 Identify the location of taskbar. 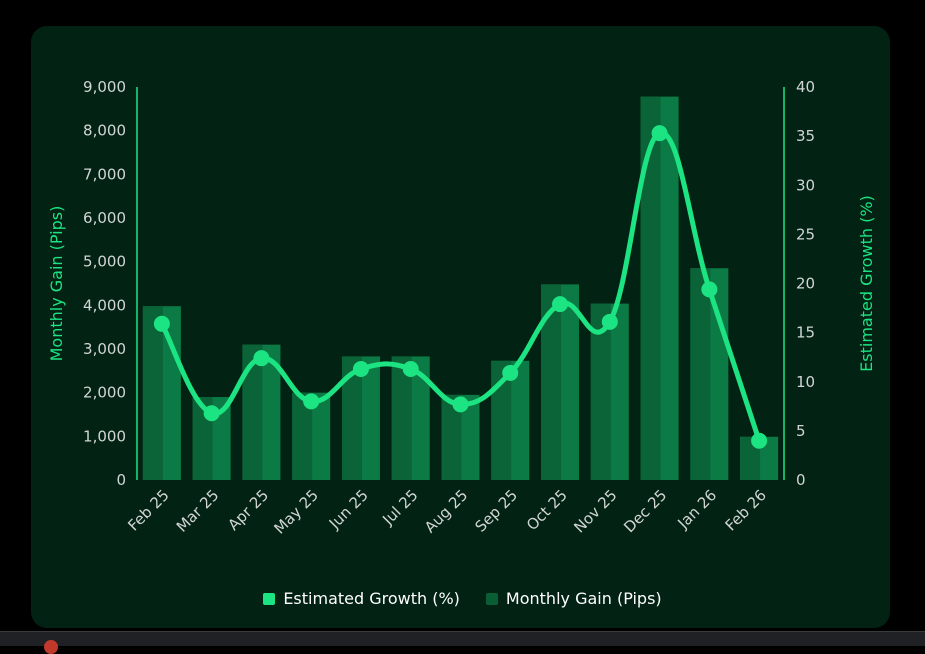
(462, 638).